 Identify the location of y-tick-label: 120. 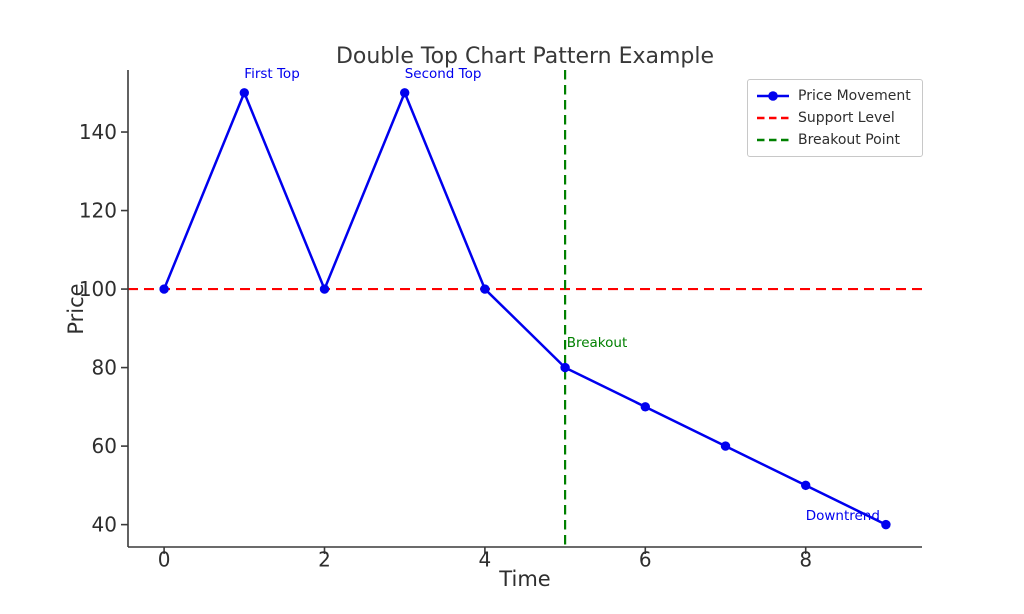
(98, 211).